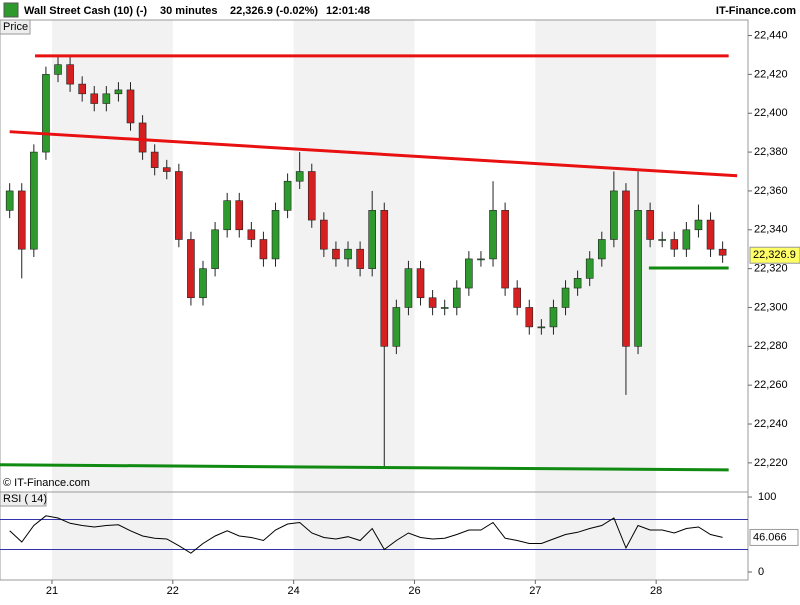 The image size is (800, 605). Describe the element at coordinates (771, 230) in the screenshot. I see `y-tick-label: 22,340` at that location.